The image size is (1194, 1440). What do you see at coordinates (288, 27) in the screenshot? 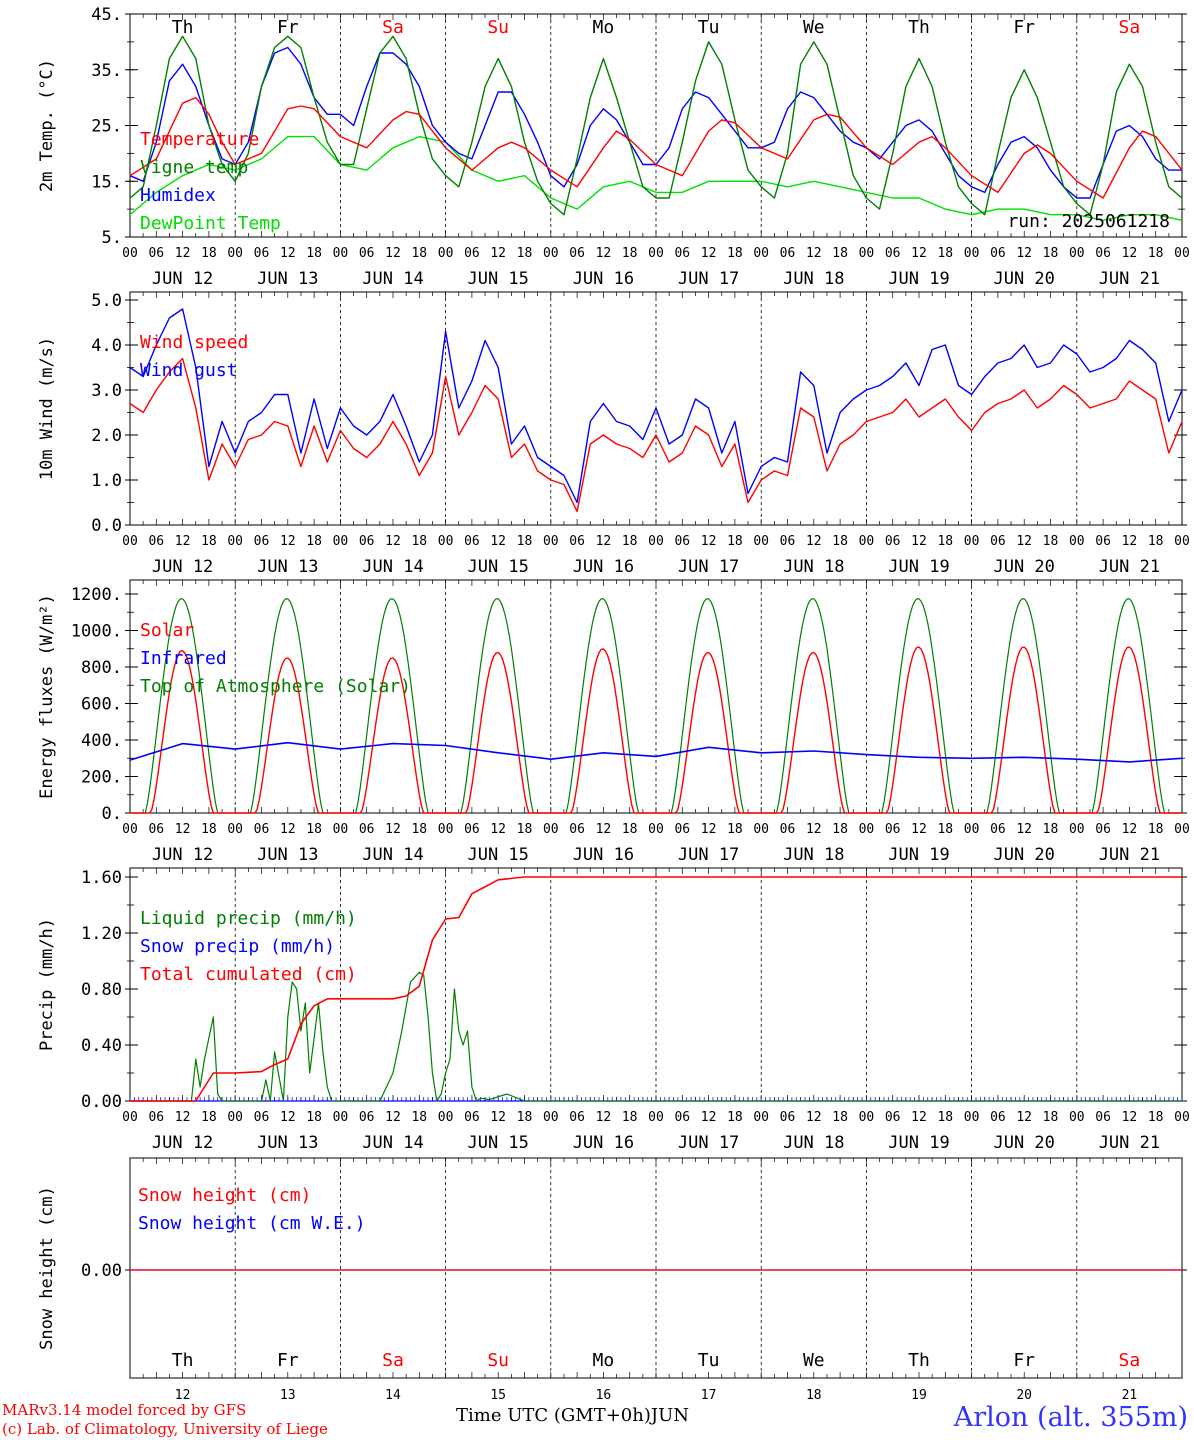
I see `weekday-label: Fr` at bounding box center [288, 27].